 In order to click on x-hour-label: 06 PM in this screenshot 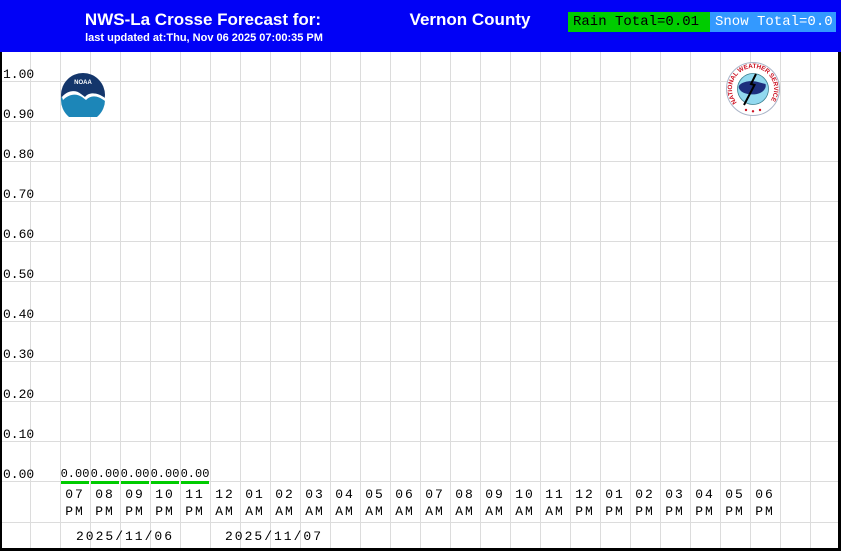, I will do `click(765, 503)`.